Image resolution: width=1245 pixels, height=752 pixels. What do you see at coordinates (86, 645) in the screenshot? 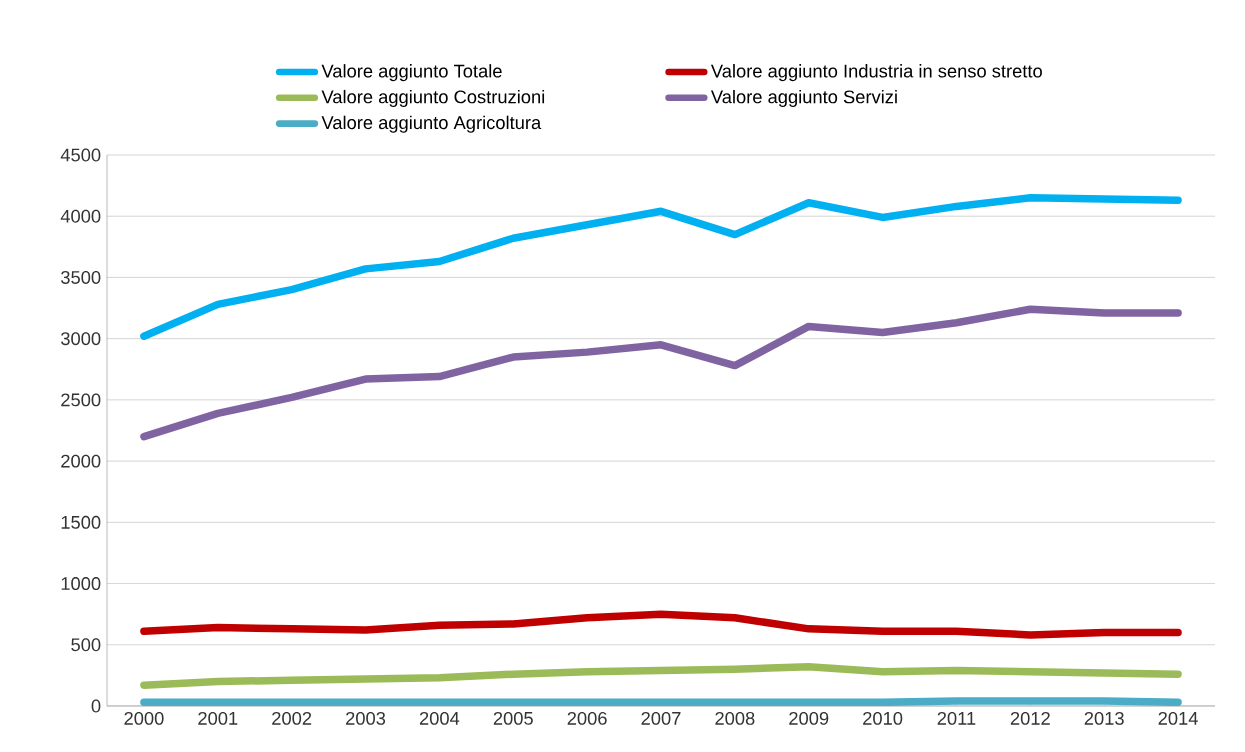
I see `y-tick-label: 500` at bounding box center [86, 645].